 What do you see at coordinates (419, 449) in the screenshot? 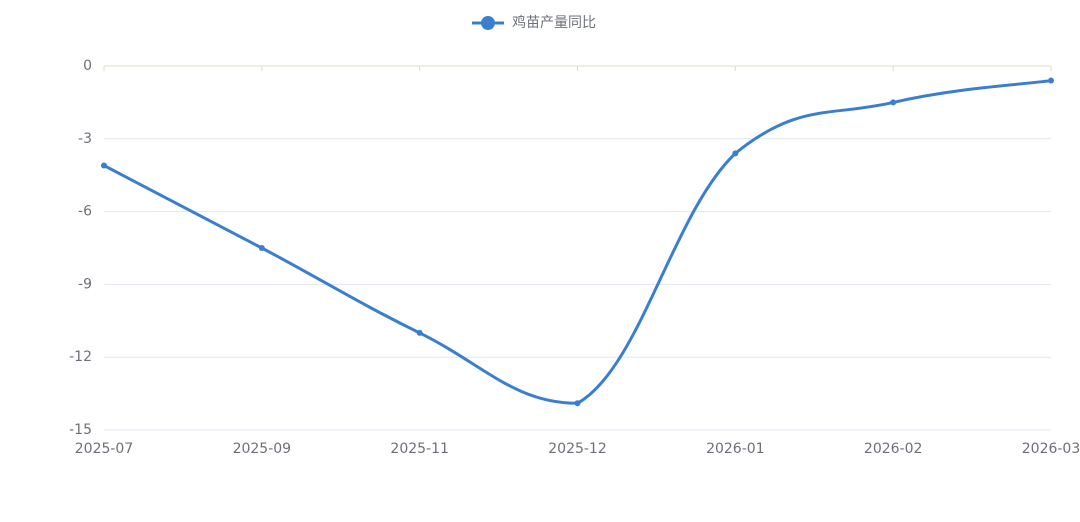
I see `x-tick-label: 2025-11` at bounding box center [419, 449].